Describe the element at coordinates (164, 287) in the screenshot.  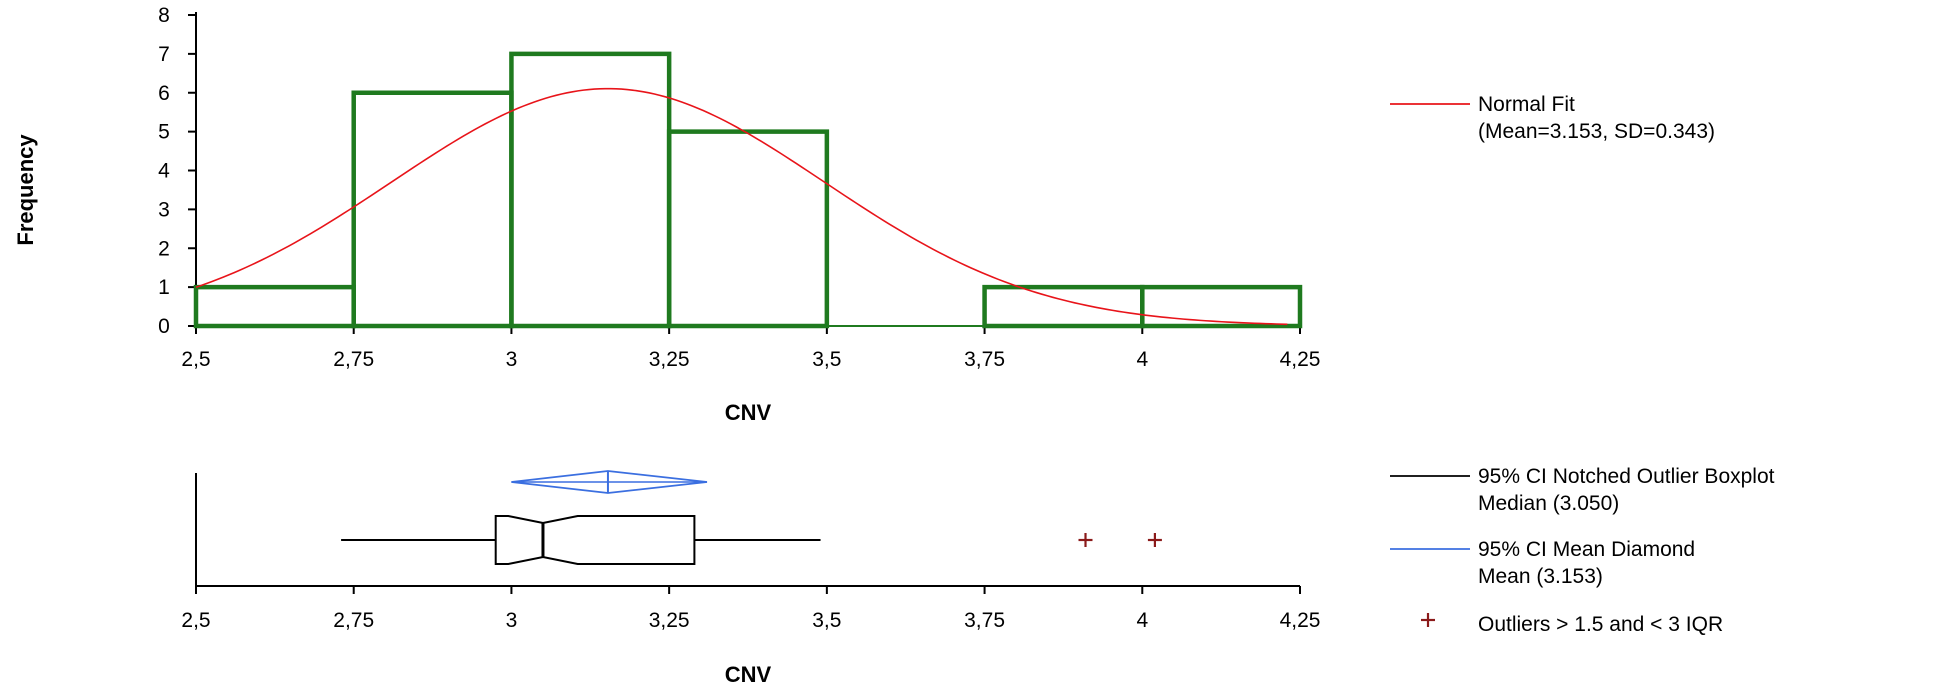
I see `histogram-y-tick-label: 1` at that location.